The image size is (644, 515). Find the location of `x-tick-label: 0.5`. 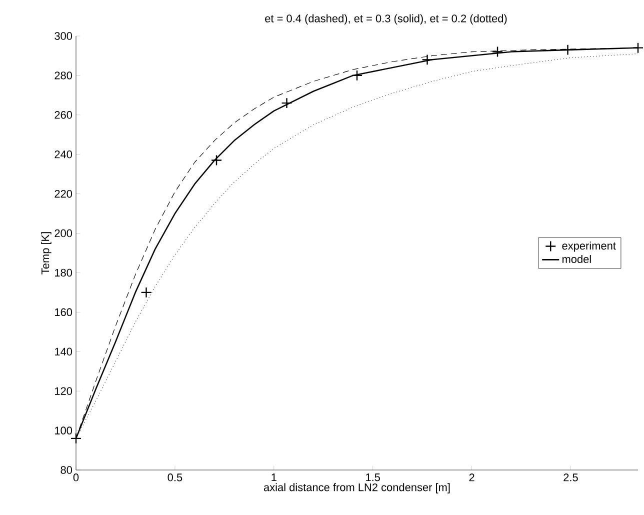

x-tick-label: 0.5 is located at coordinates (175, 478).